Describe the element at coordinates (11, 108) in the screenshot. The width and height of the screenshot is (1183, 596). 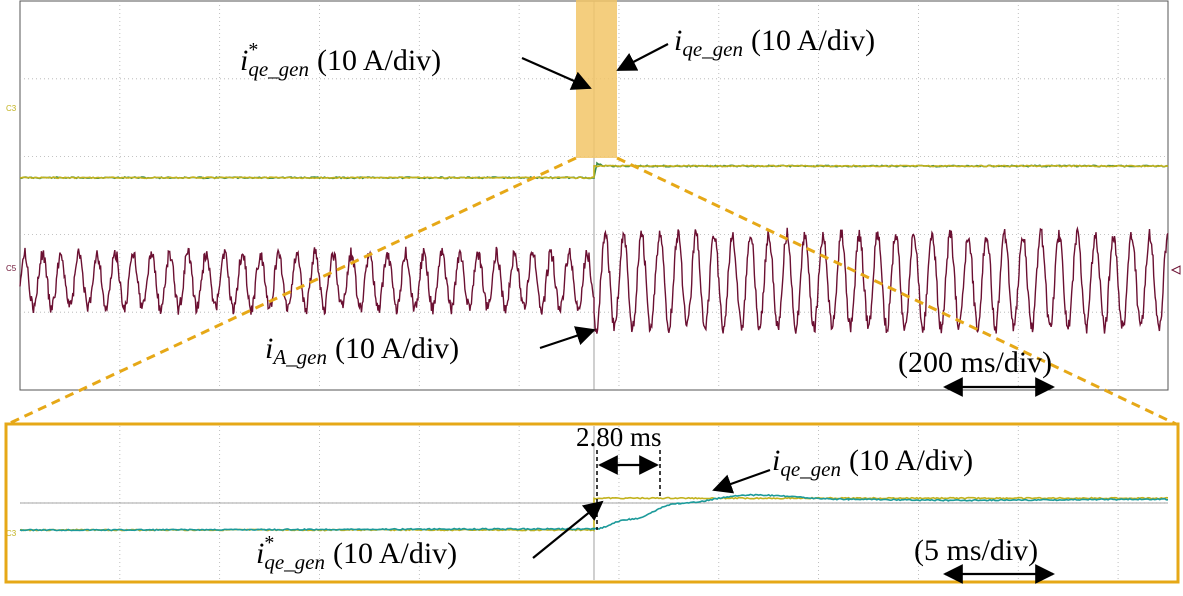
I see `channel-marker-c3-top: C3` at that location.